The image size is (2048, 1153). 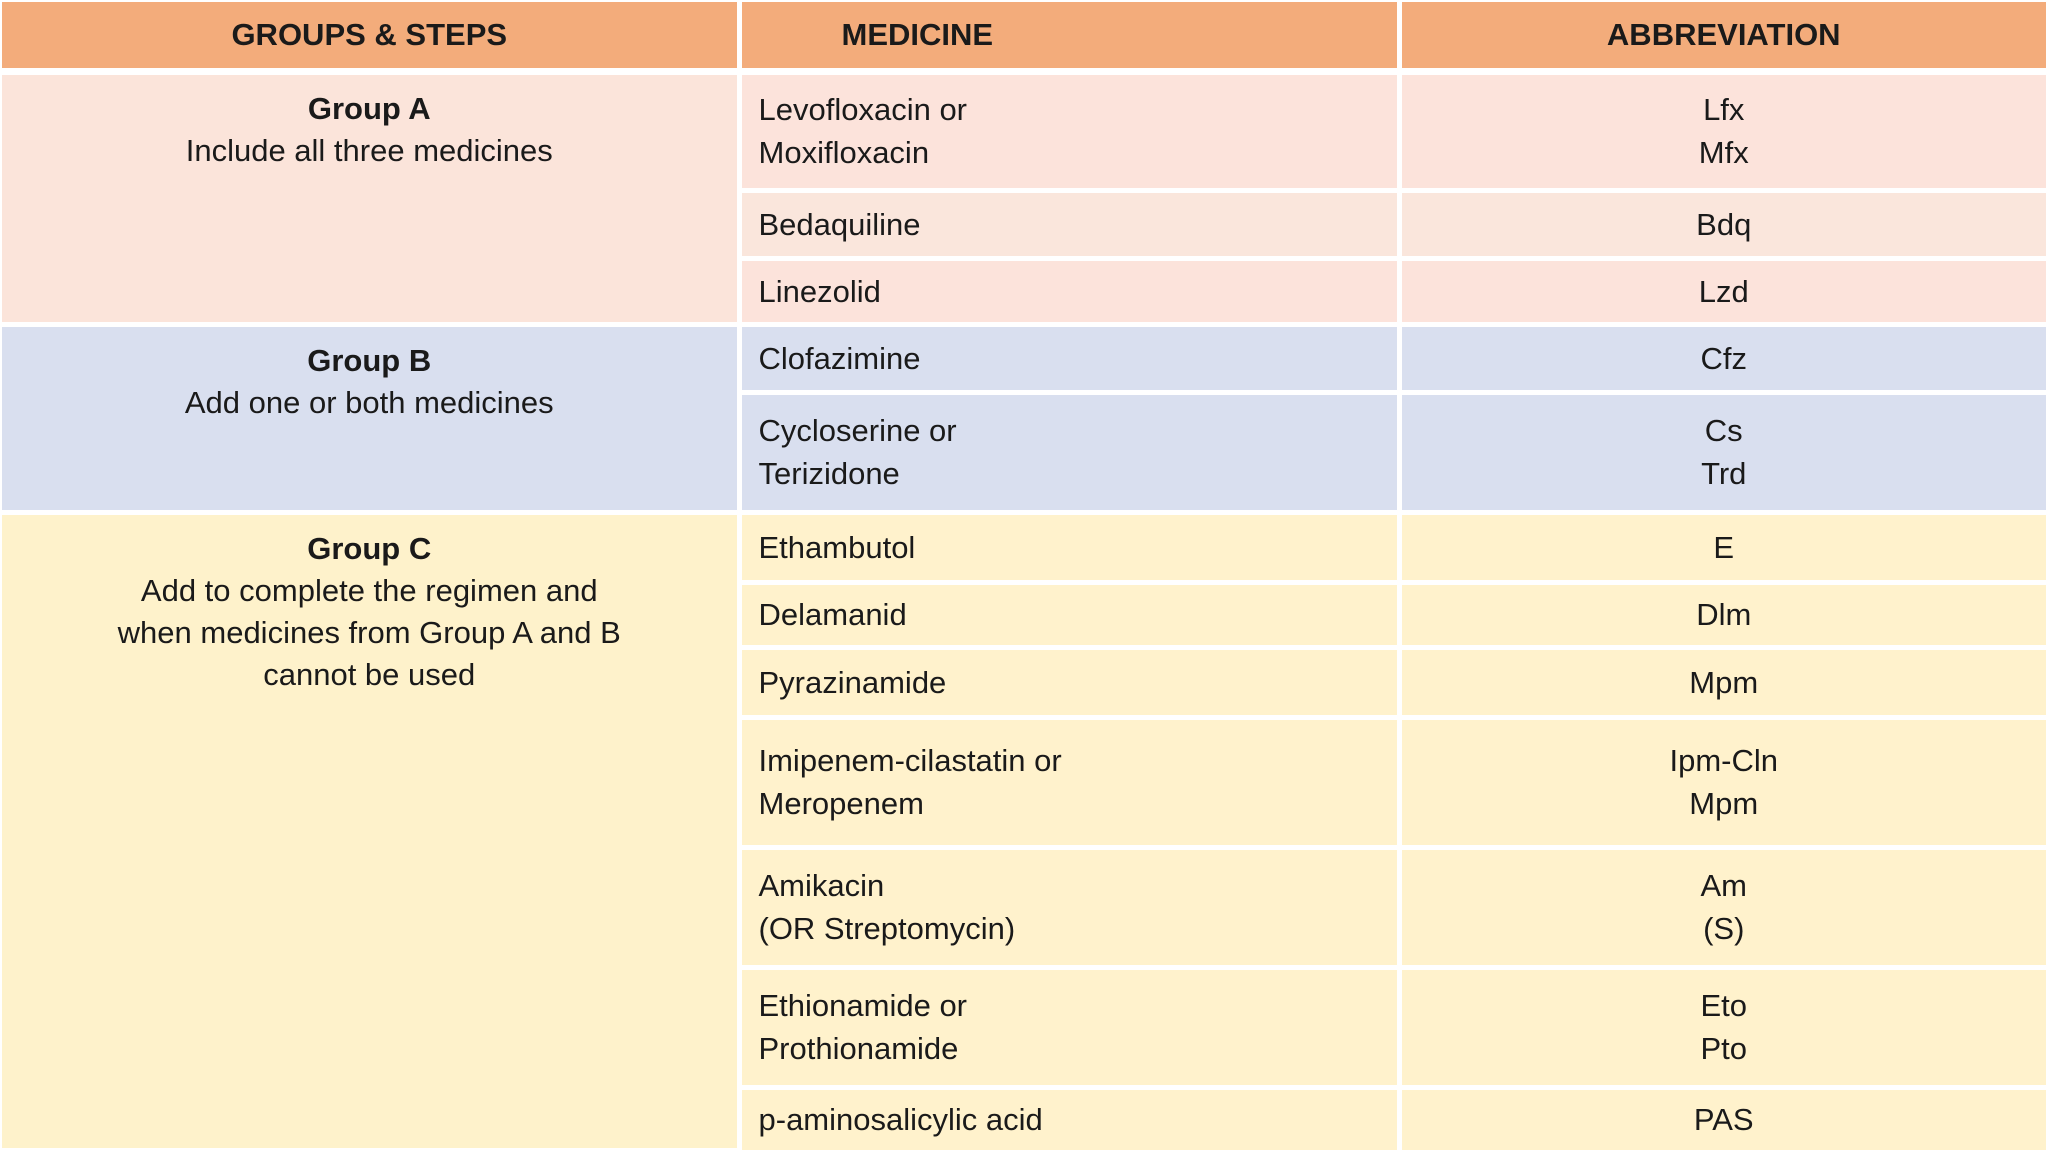 What do you see at coordinates (1070, 1028) in the screenshot?
I see `medicine-cell: Ethionamide or Prothionamide` at bounding box center [1070, 1028].